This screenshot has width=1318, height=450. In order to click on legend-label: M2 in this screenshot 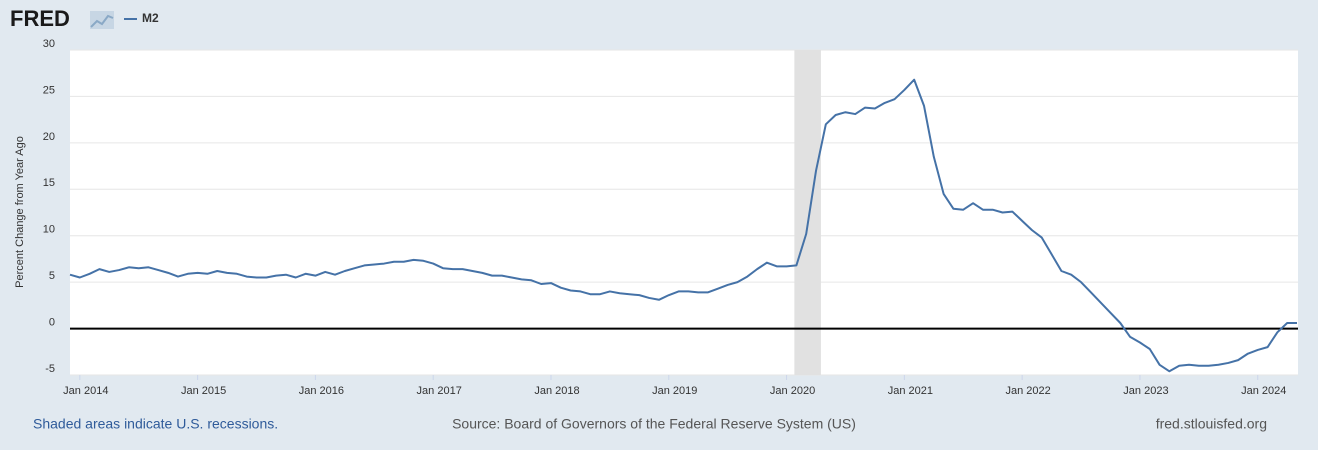, I will do `click(150, 18)`.